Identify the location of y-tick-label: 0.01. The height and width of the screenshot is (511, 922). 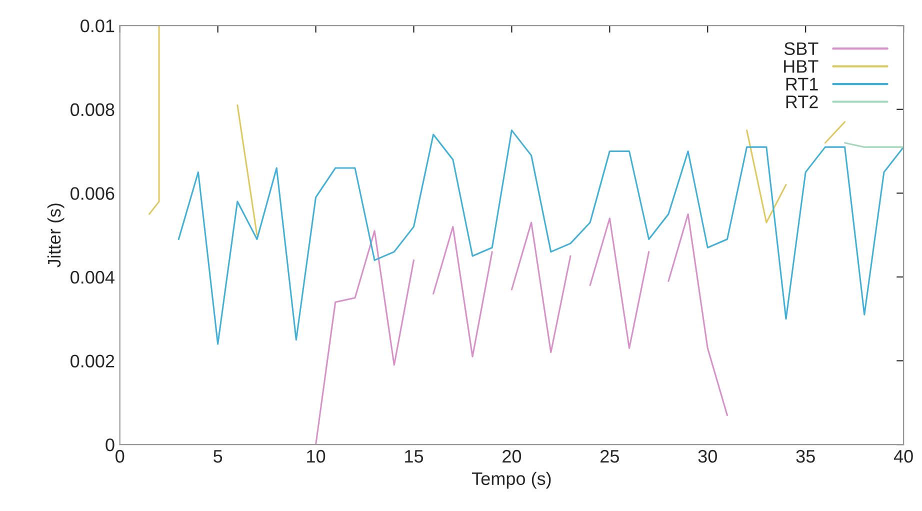
(97, 25).